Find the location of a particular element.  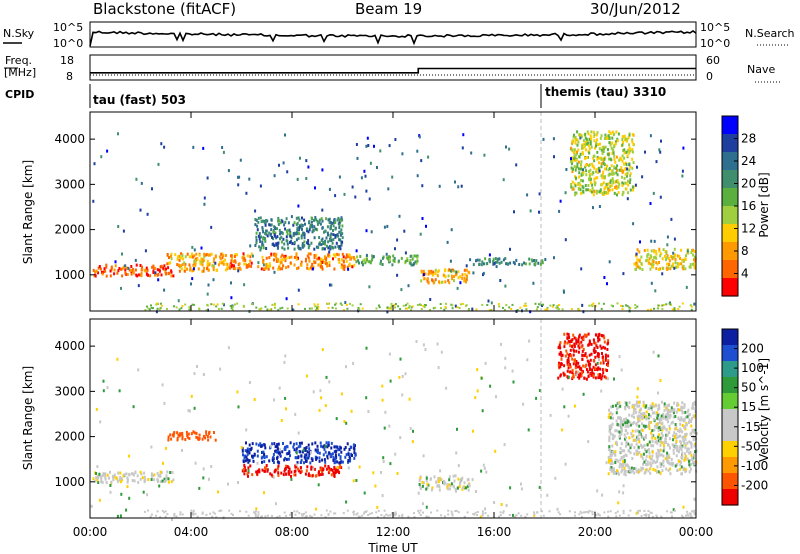

colorbar-tick-label: 8 is located at coordinates (745, 251).